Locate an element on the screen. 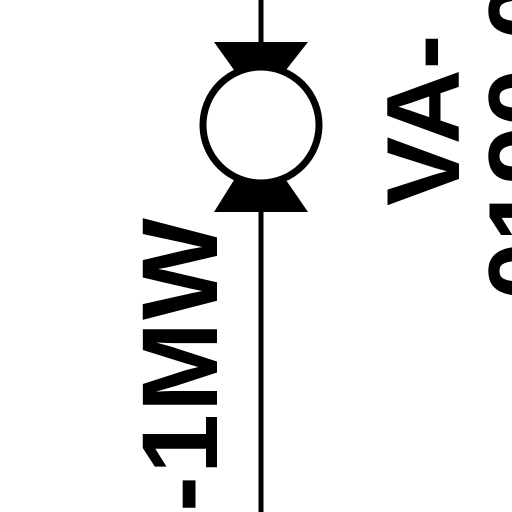 This screenshot has width=512, height=512. valve-top-wedge is located at coordinates (261, 56).